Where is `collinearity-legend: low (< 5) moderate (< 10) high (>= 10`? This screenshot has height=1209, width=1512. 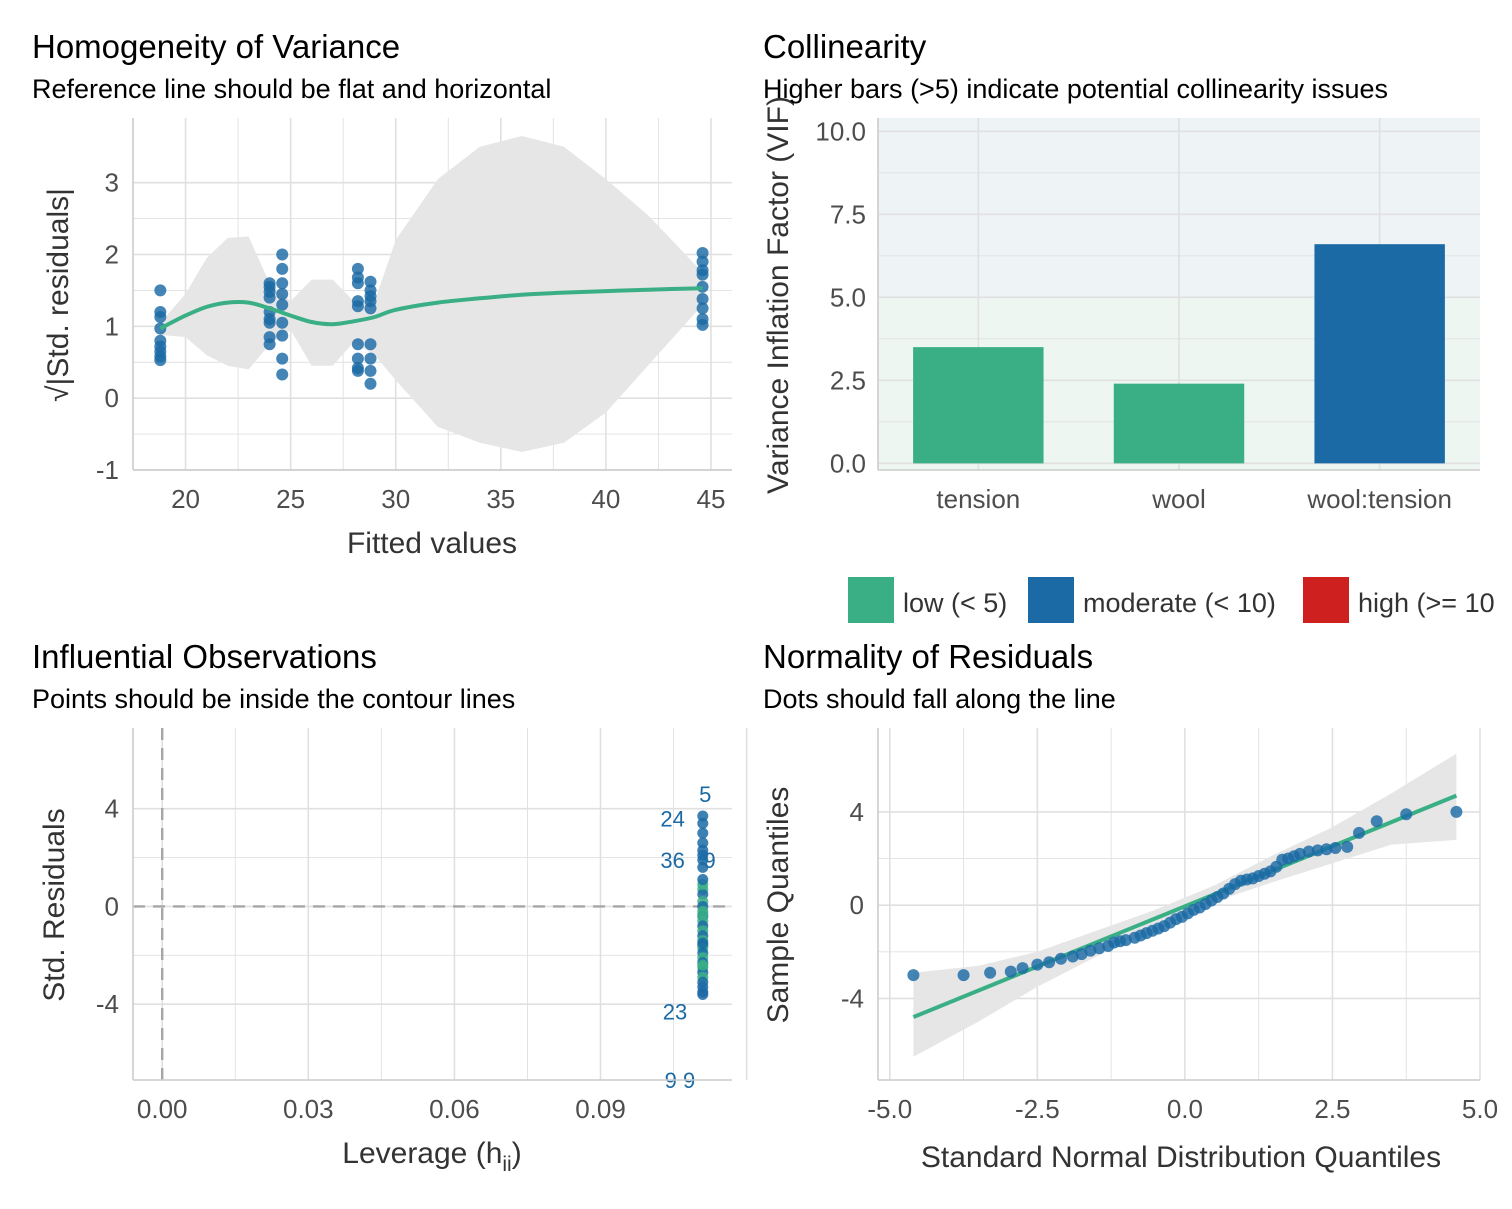 collinearity-legend: low (< 5) moderate (< 10) high (>= 10 is located at coordinates (1171, 600).